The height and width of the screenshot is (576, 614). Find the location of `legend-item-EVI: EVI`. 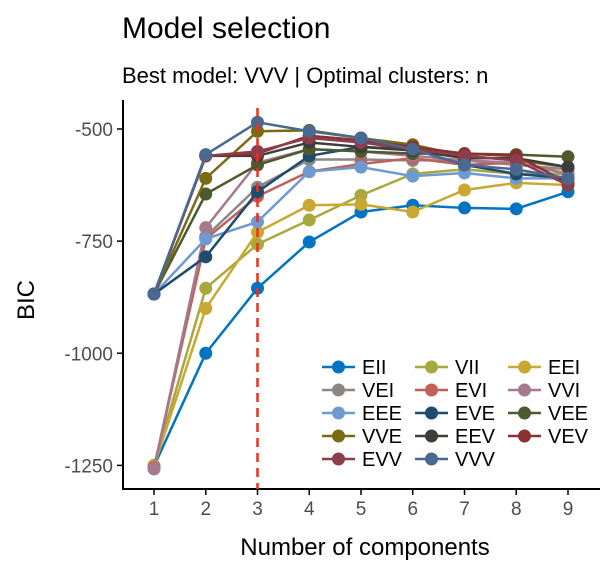

legend-item-EVI: EVI is located at coordinates (451, 391).